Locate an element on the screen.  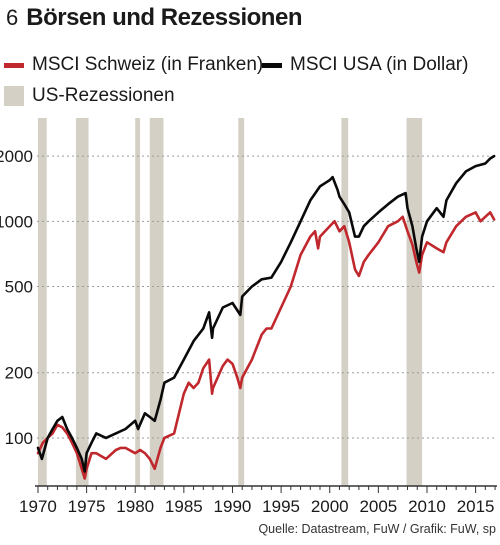
legend-item-recession: US-Rezessionen is located at coordinates (89, 96).